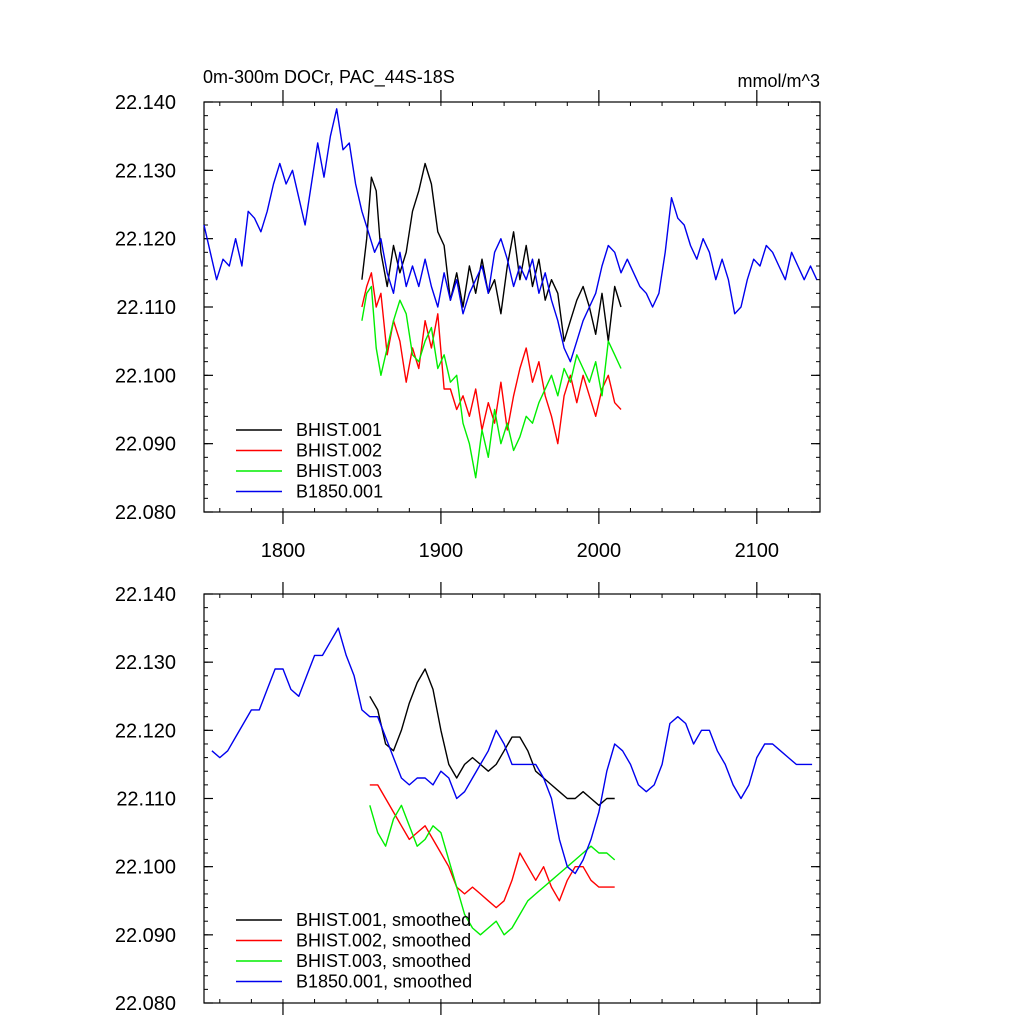  Describe the element at coordinates (339, 471) in the screenshot. I see `legend-label: BHIST.003` at that location.